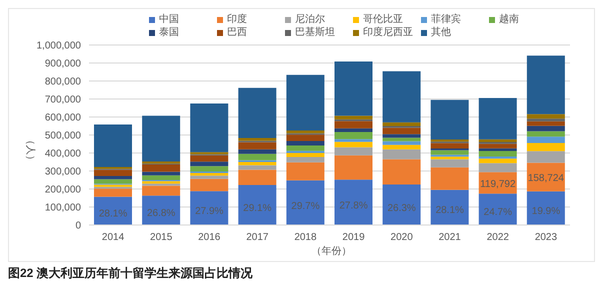 Image resolution: width=607 pixels, height=308 pixels. Describe the element at coordinates (546, 178) in the screenshot. I see `data-label: 158,724` at that location.